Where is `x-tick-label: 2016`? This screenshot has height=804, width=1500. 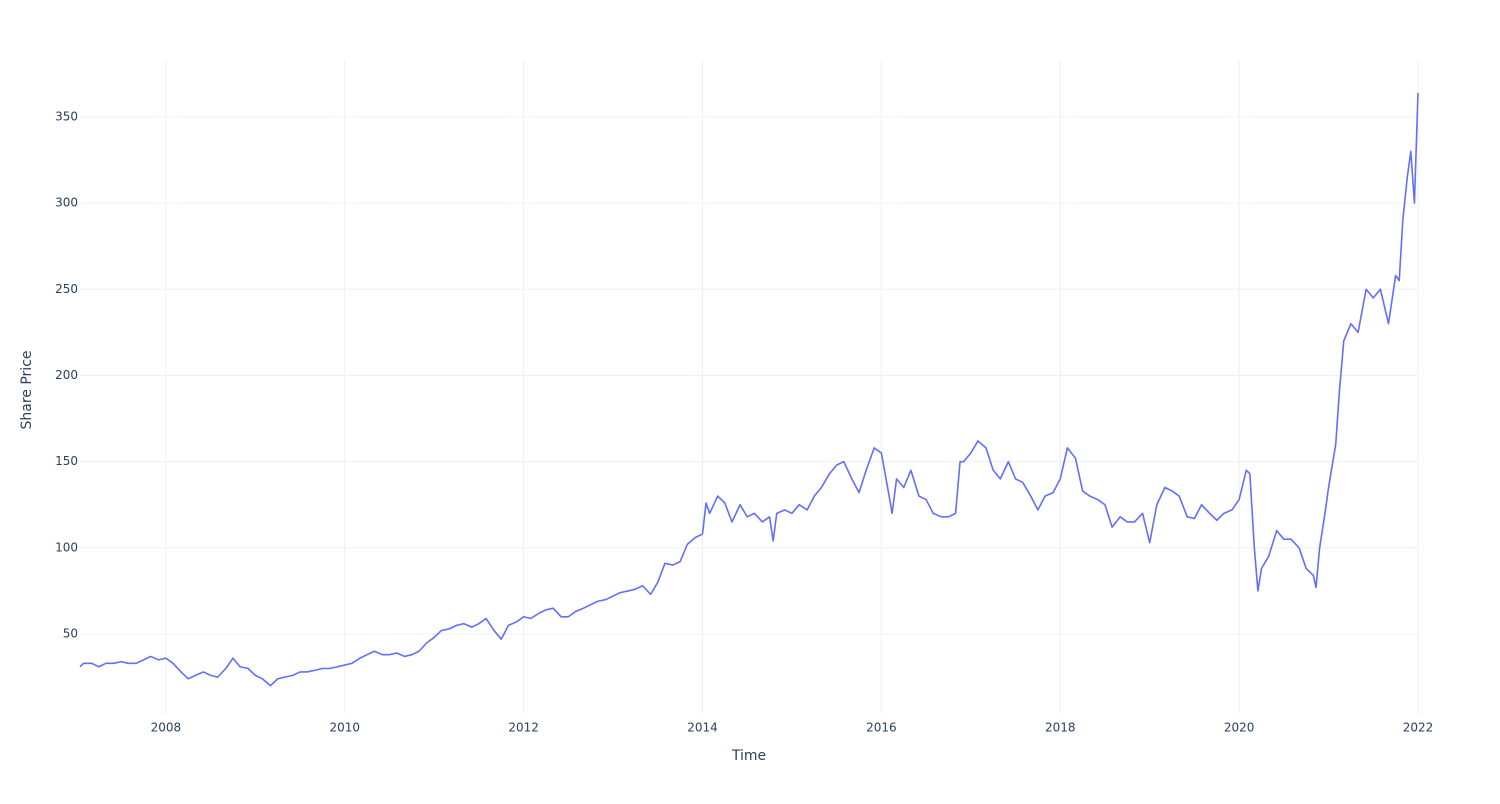
x-tick-label: 2016 is located at coordinates (881, 728).